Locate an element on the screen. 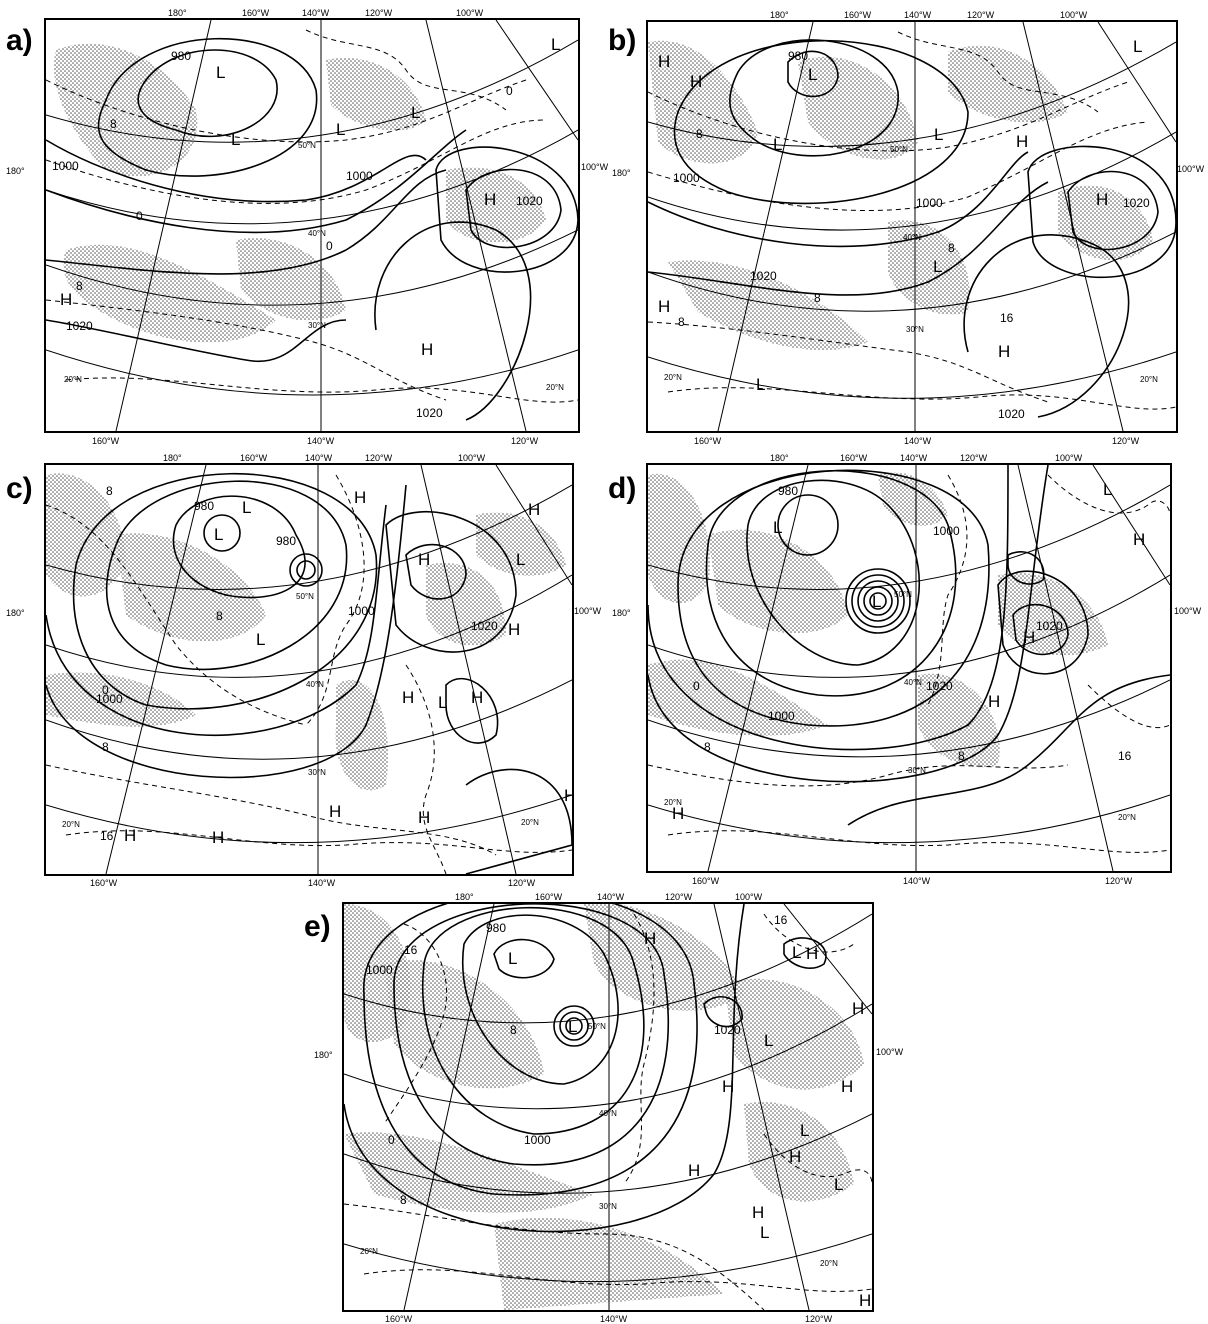 The image size is (1208, 1324). bottom-tick-140w: 140°W is located at coordinates (614, 1319).